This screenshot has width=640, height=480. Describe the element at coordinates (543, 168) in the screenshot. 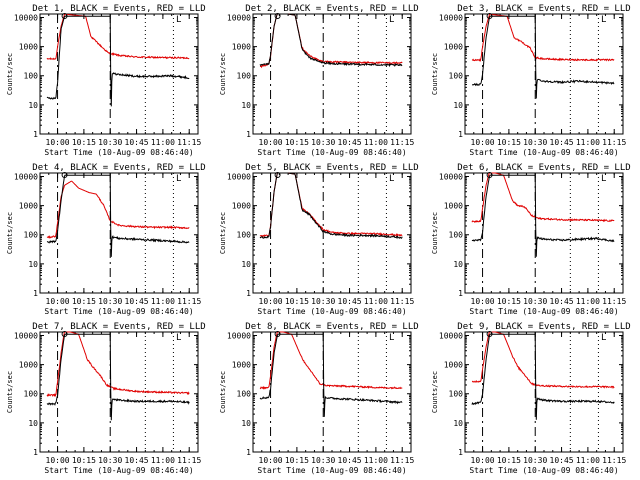

I see `panel-title: Det 6, BLACK = Events, RED = LLD` at that location.